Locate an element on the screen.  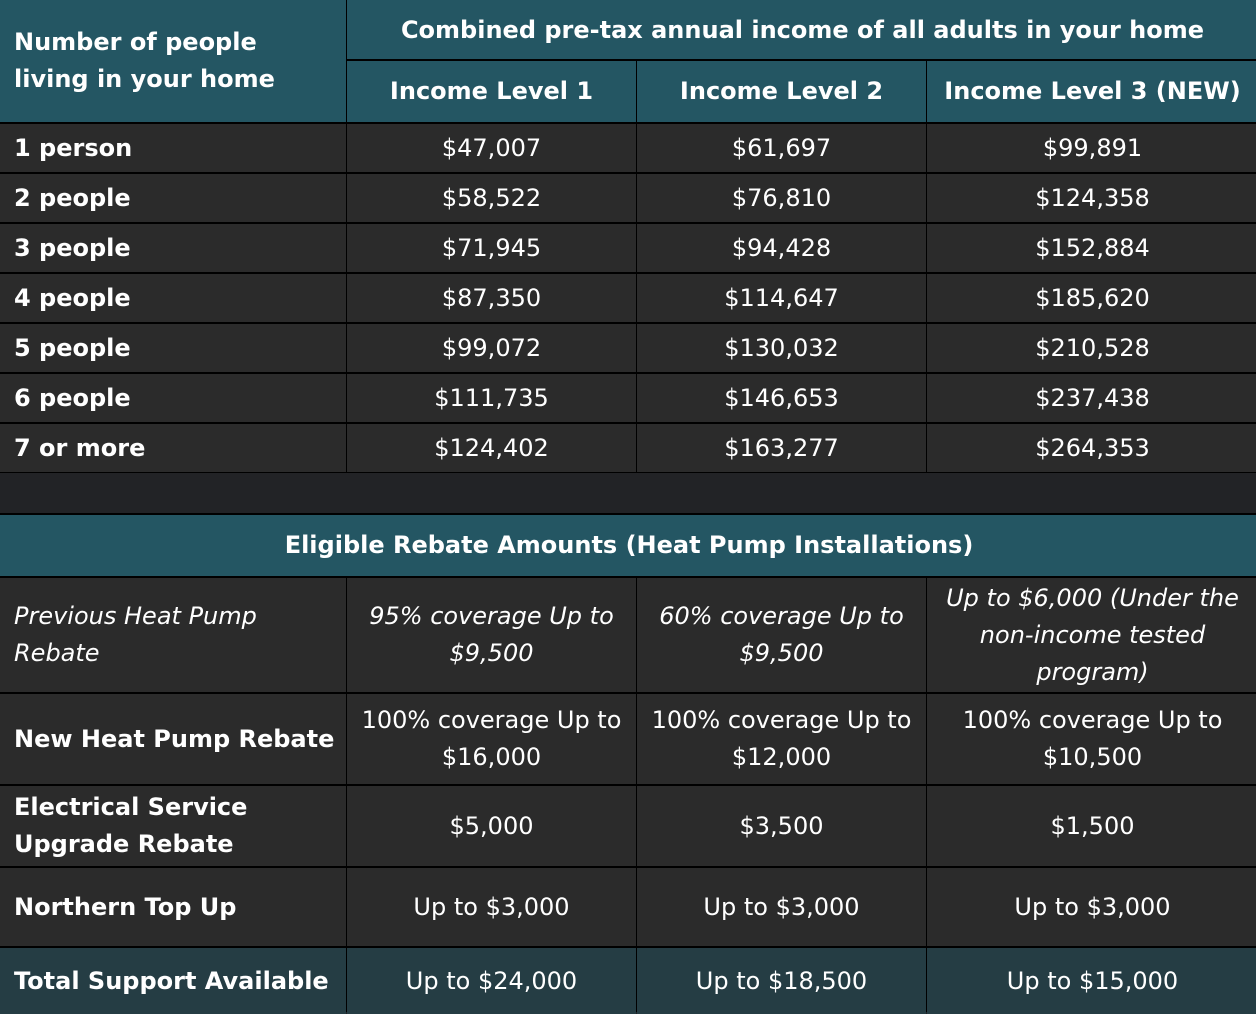
income-value: $124,358 is located at coordinates (1091, 198).